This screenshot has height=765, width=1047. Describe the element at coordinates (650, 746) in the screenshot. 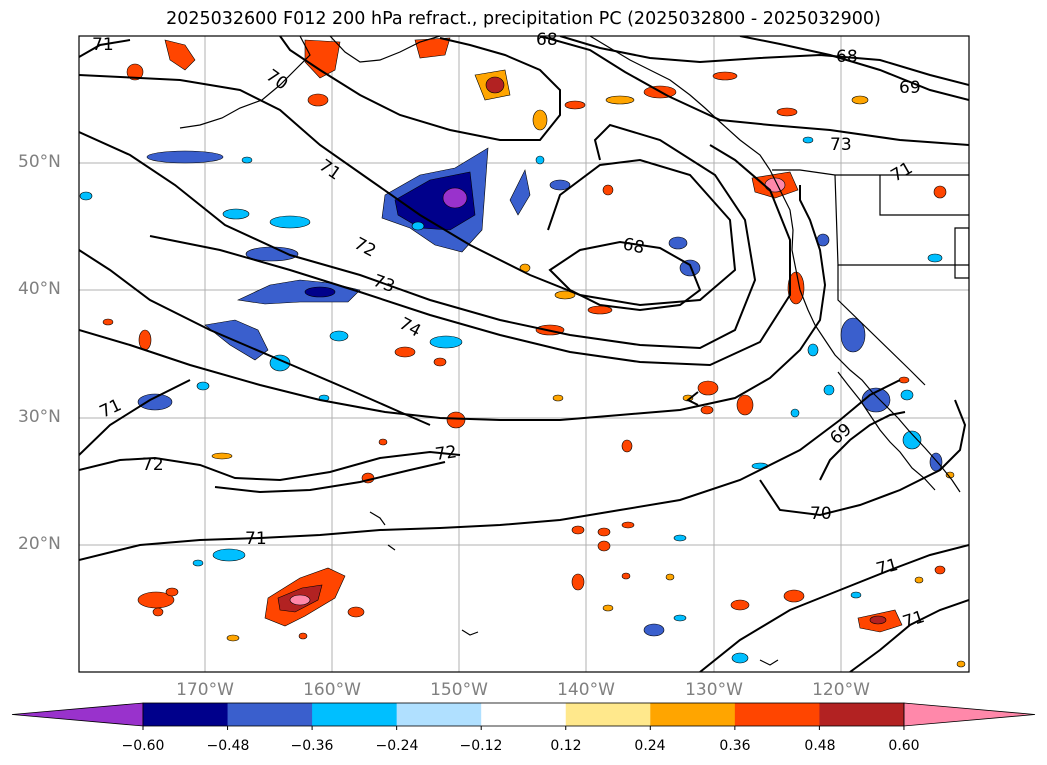

I see `colorbar-tick-label: 0.24` at that location.